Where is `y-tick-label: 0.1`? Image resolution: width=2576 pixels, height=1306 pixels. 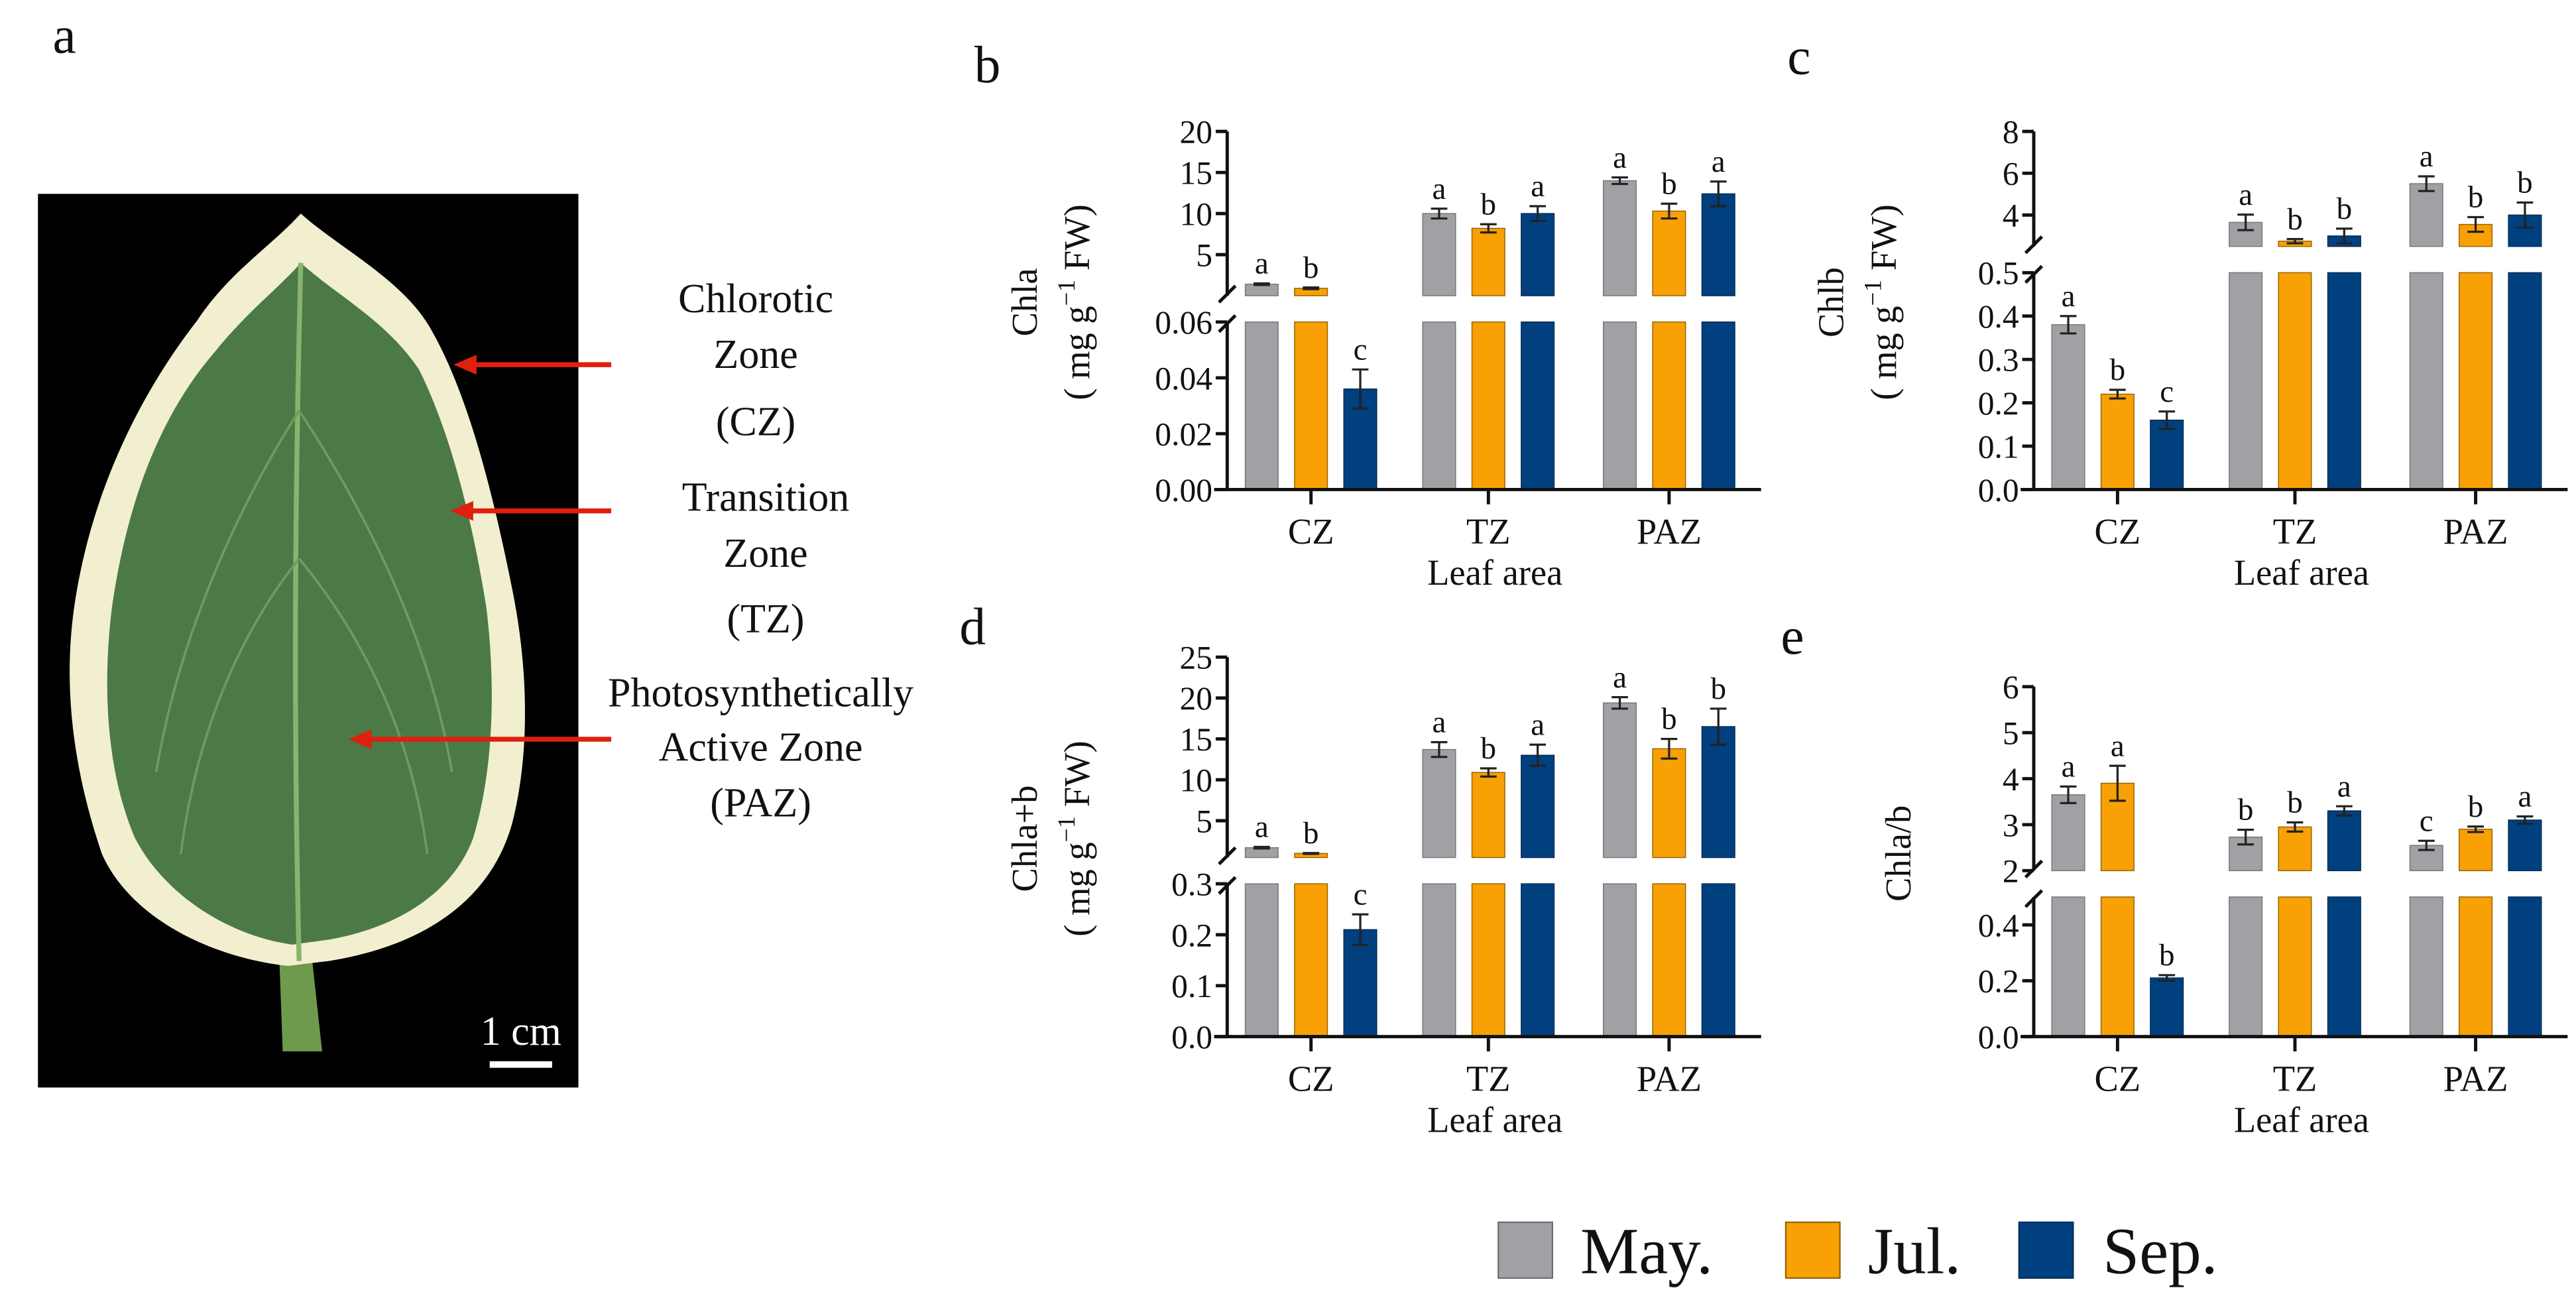 y-tick-label: 0.1 is located at coordinates (1999, 447).